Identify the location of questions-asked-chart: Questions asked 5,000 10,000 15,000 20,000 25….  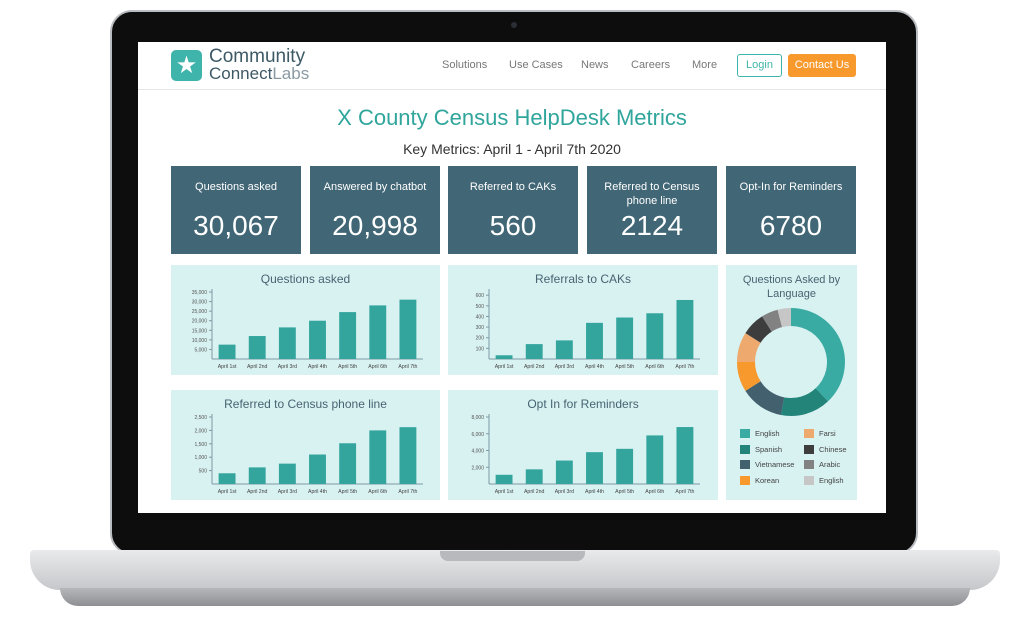
(305, 320).